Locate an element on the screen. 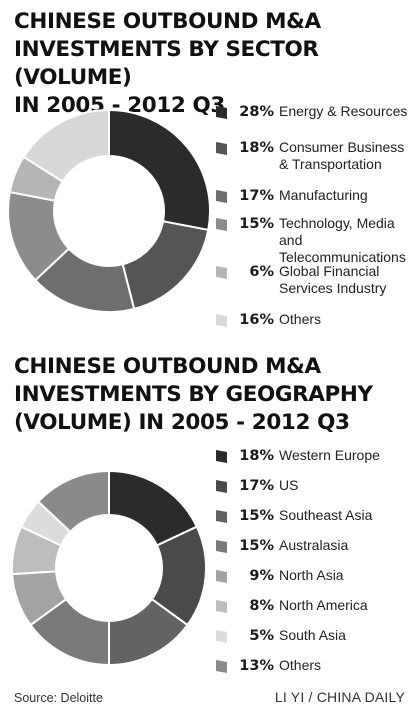 The height and width of the screenshot is (717, 417). legend-label: North Asia is located at coordinates (311, 575).